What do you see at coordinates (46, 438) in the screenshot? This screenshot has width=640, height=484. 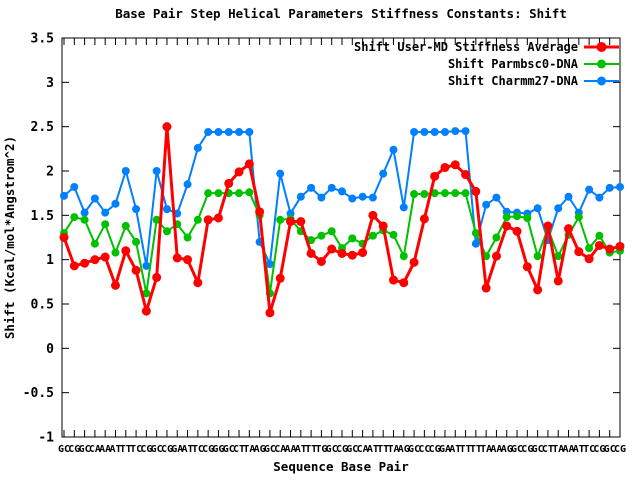 I see `y-tick-label: -1` at bounding box center [46, 438].